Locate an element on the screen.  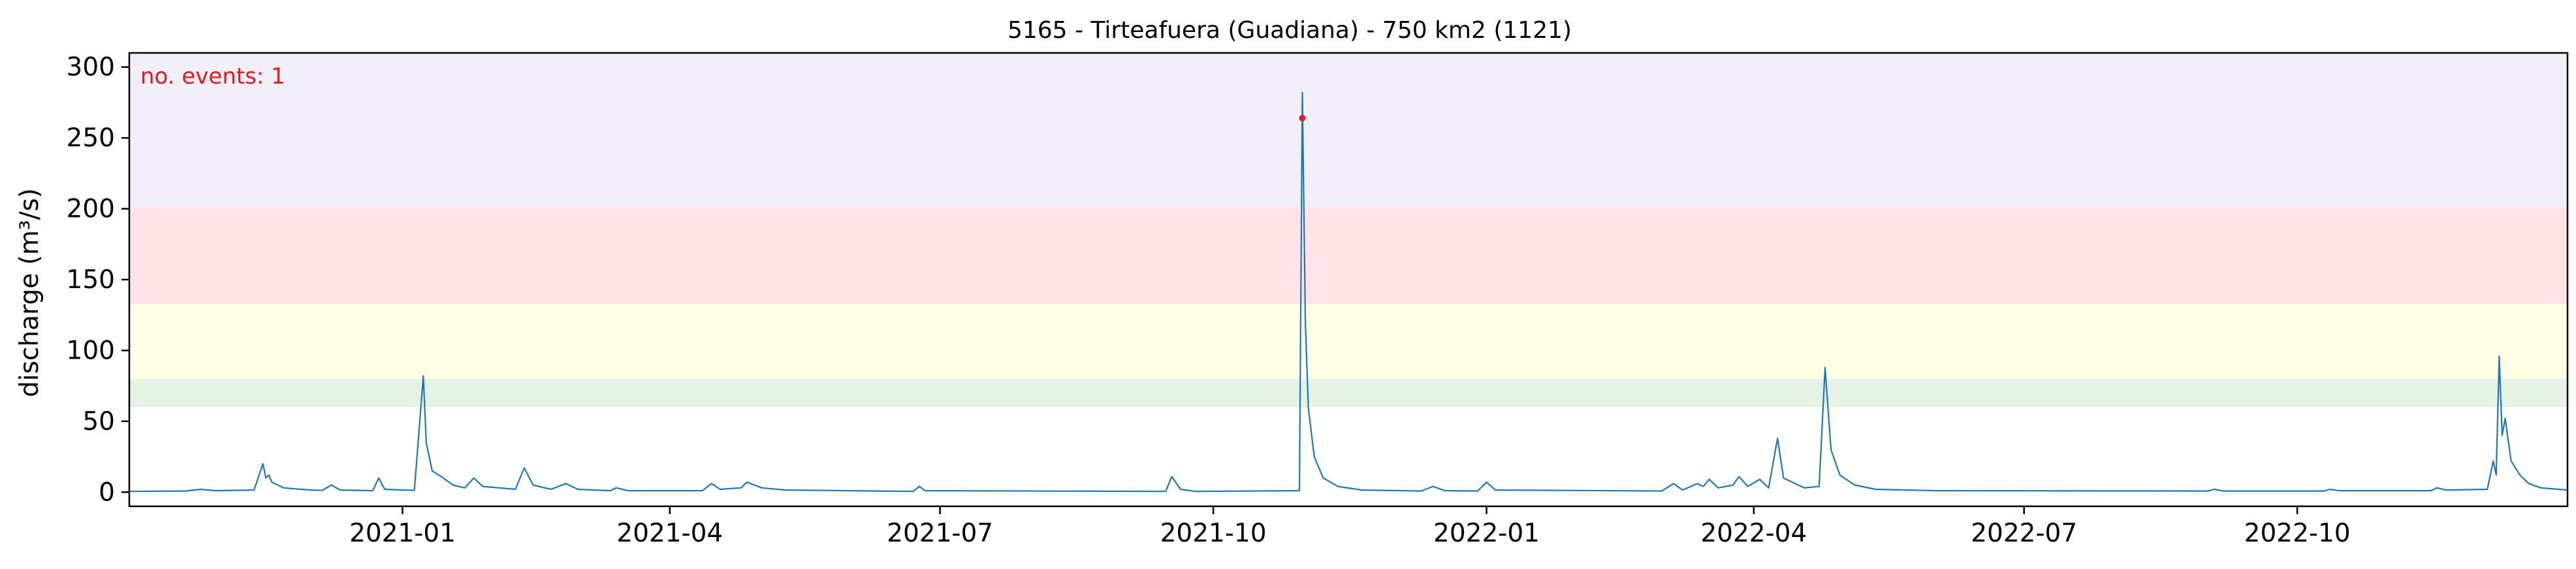
y-tick-label-50: 50 is located at coordinates (98, 421).